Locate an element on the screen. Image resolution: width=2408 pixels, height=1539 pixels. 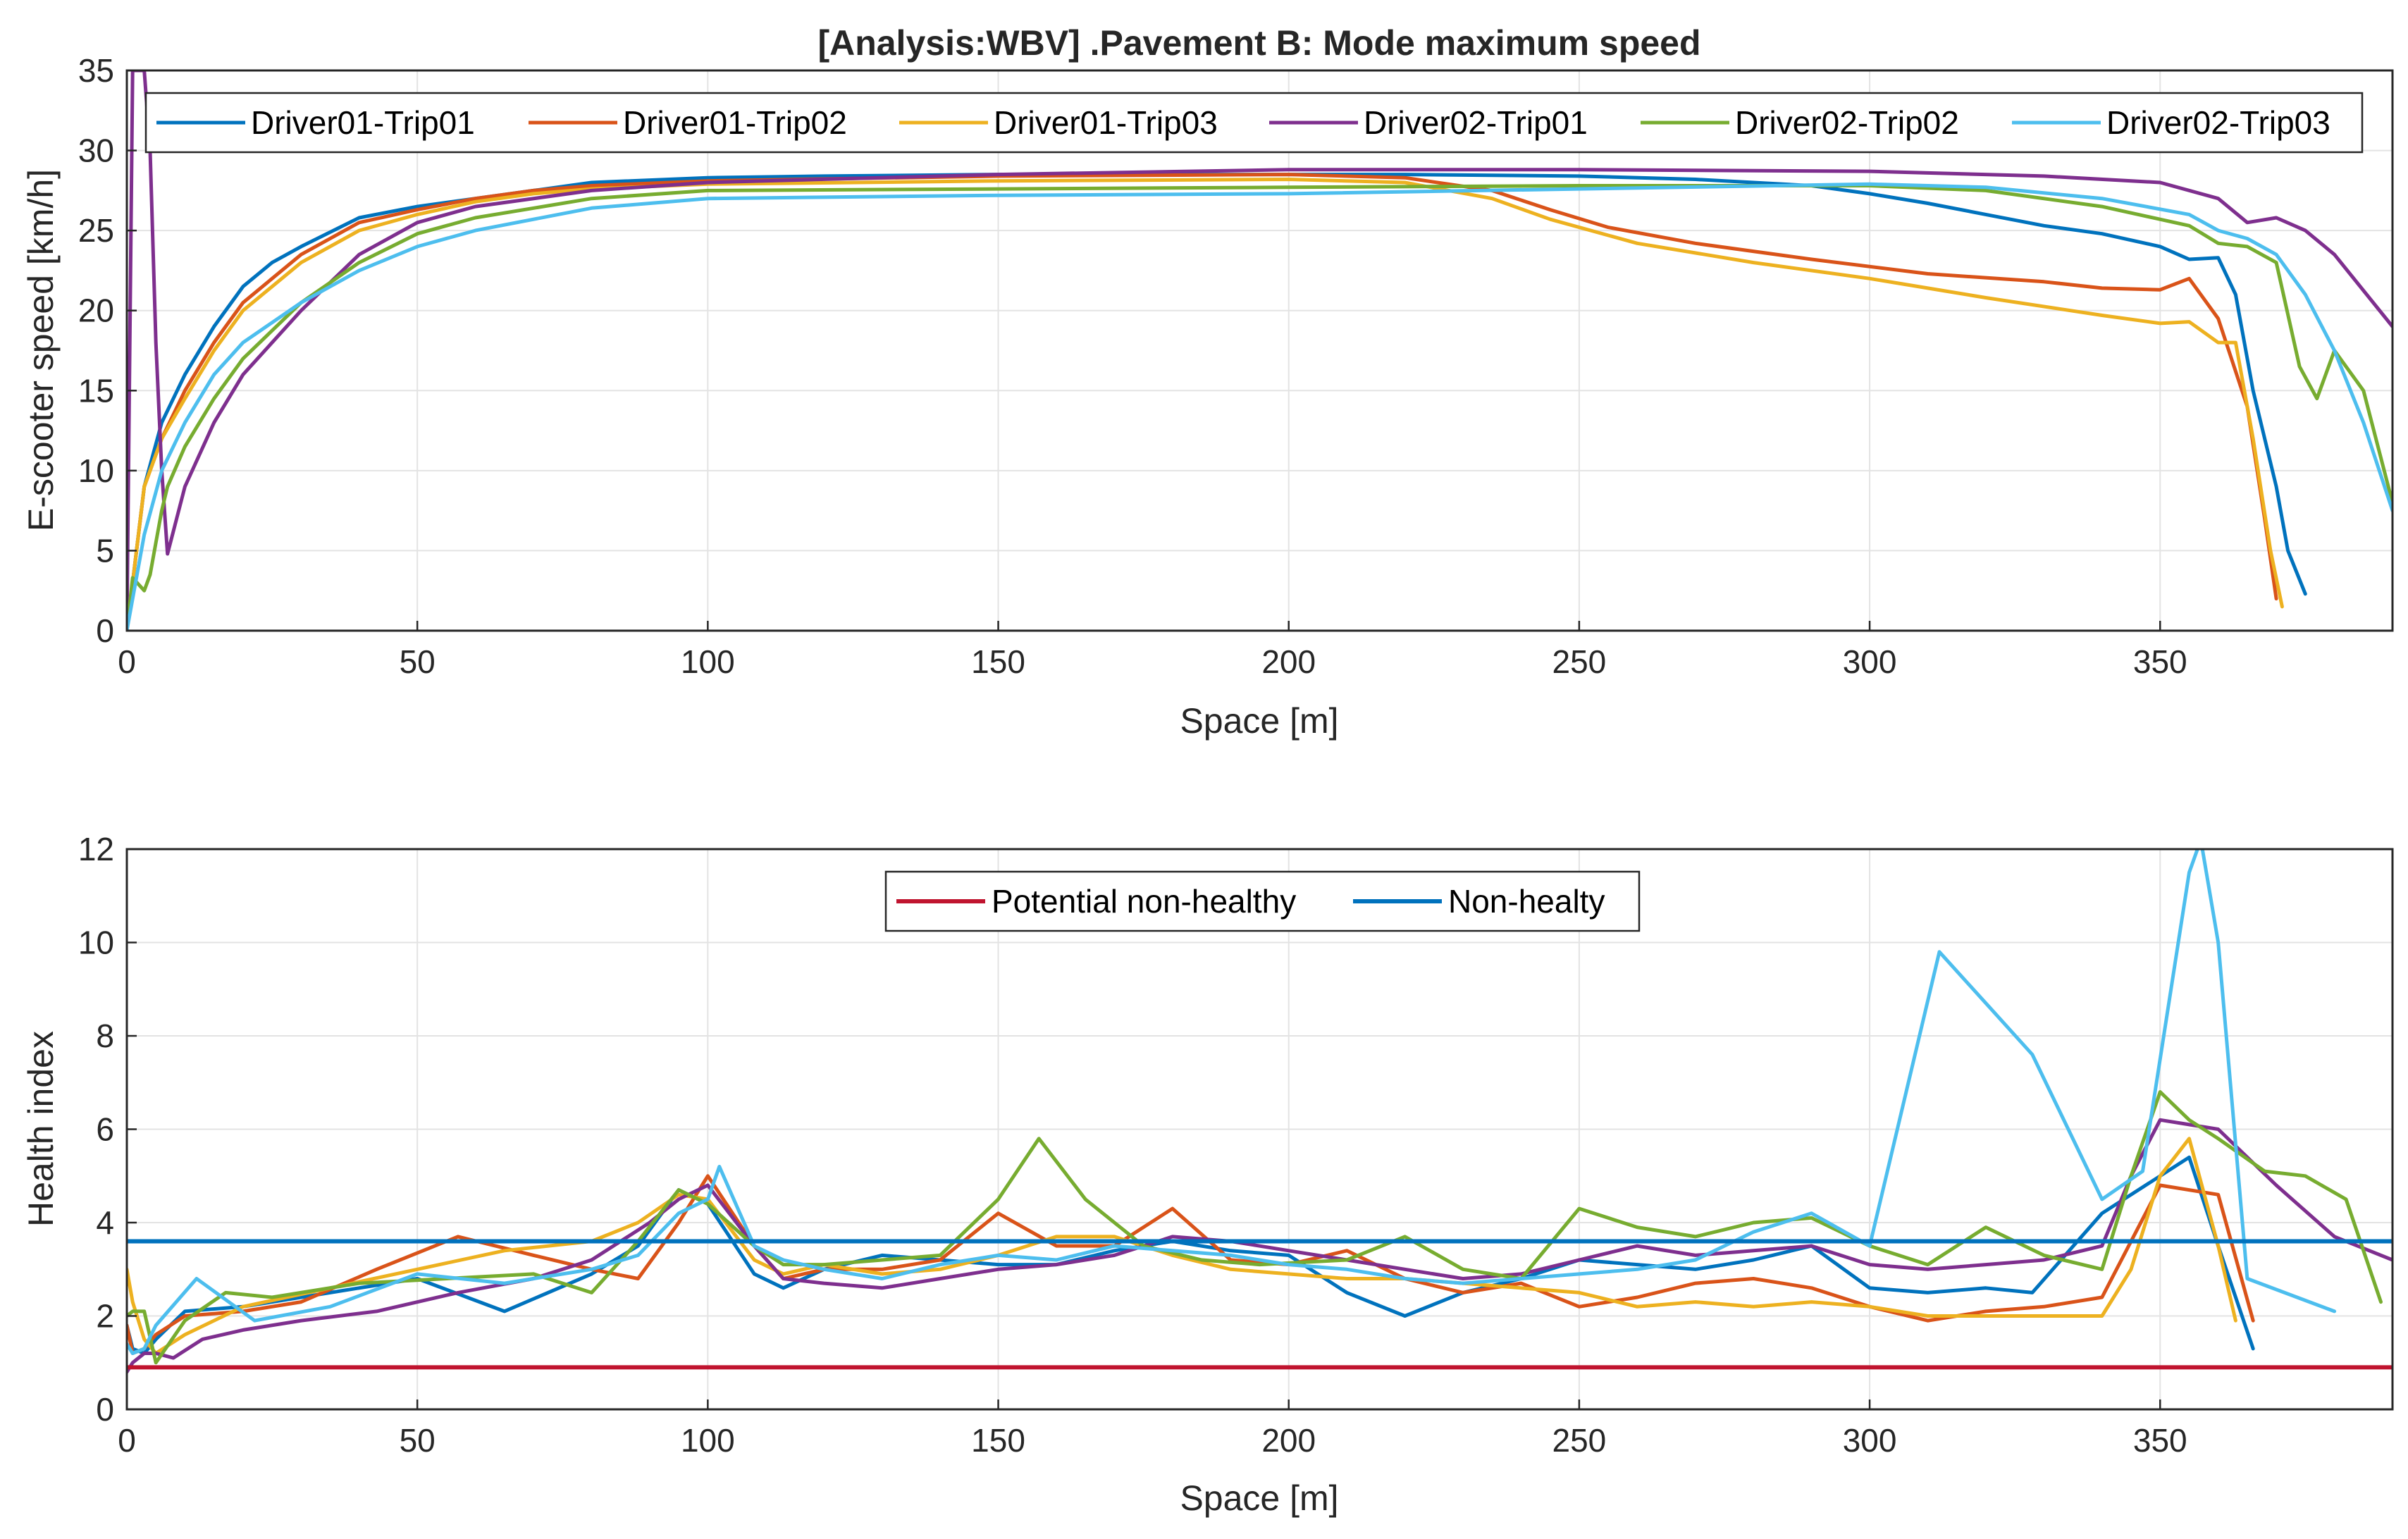
legend-label-driver02-trip03: Driver02-Trip03 is located at coordinates (2218, 122).